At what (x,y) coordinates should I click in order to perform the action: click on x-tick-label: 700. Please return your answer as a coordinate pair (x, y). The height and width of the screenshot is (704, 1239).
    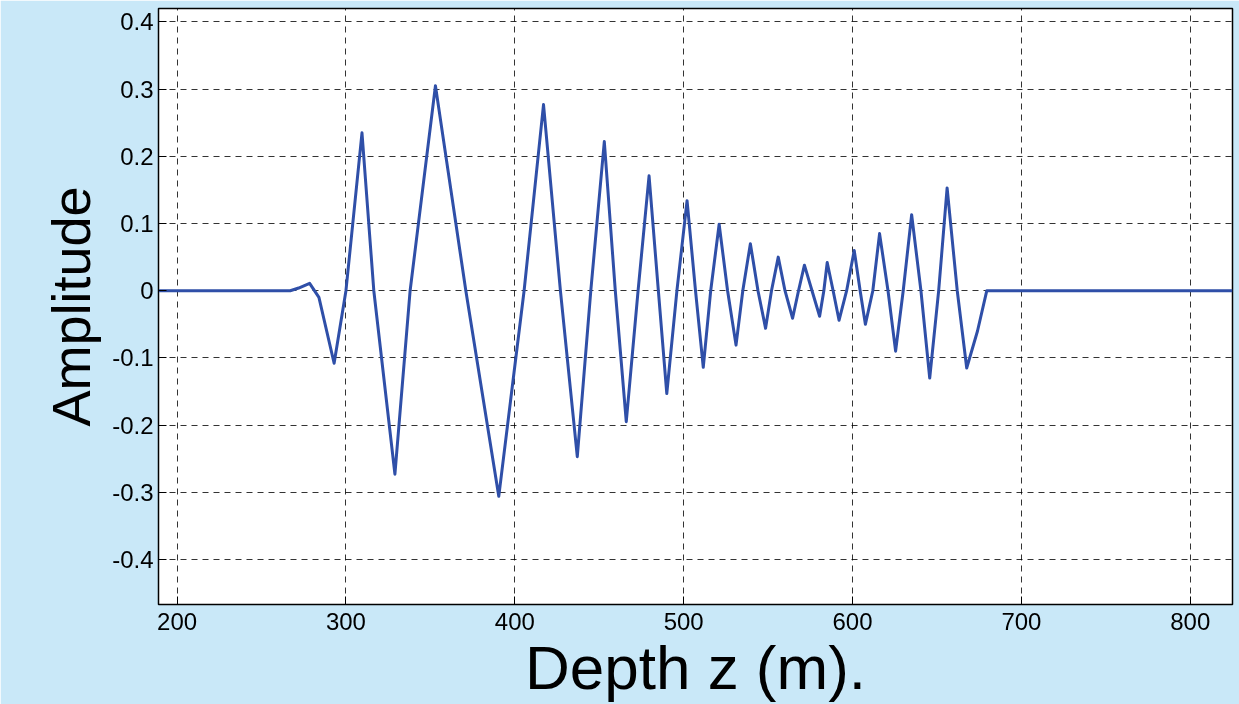
    Looking at the image, I should click on (1021, 621).